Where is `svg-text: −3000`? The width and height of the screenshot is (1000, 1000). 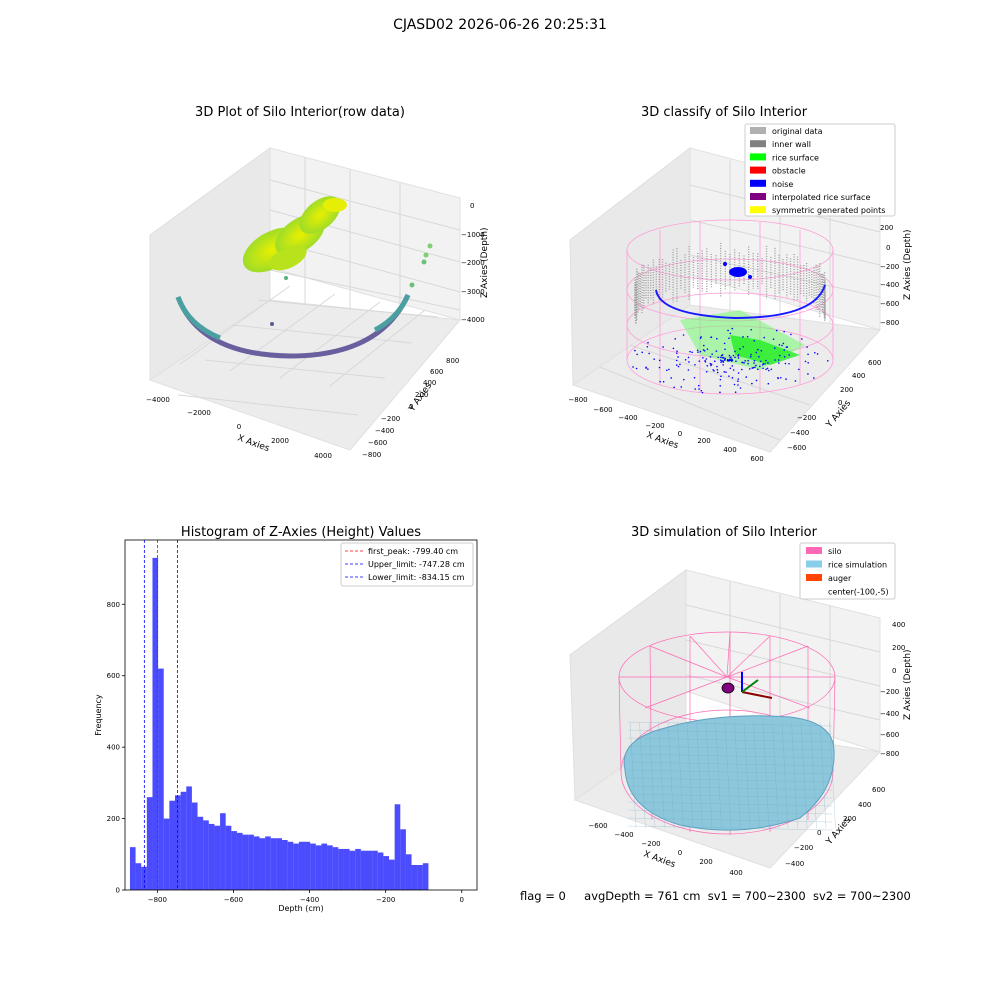
svg-text: −3000 is located at coordinates (473, 292).